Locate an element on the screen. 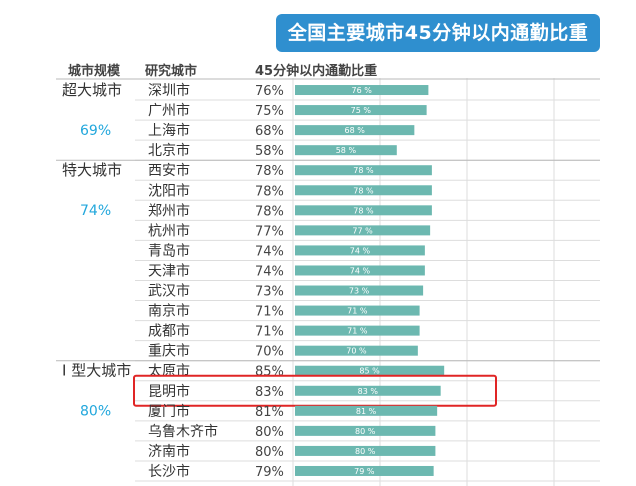 The width and height of the screenshot is (636, 486). city-label: 广州市 is located at coordinates (169, 110).